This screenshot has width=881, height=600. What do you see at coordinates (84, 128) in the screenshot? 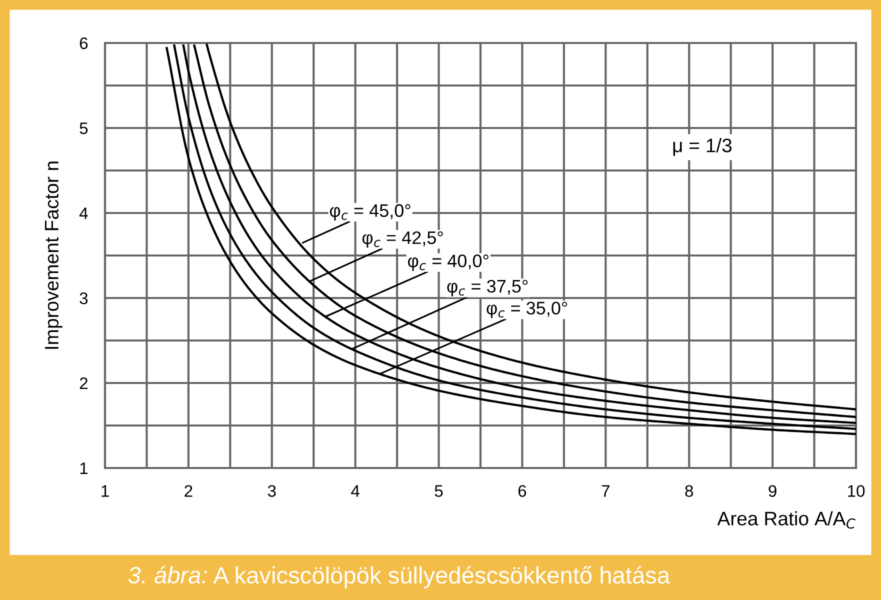
I see `y-tick-label: 5` at bounding box center [84, 128].